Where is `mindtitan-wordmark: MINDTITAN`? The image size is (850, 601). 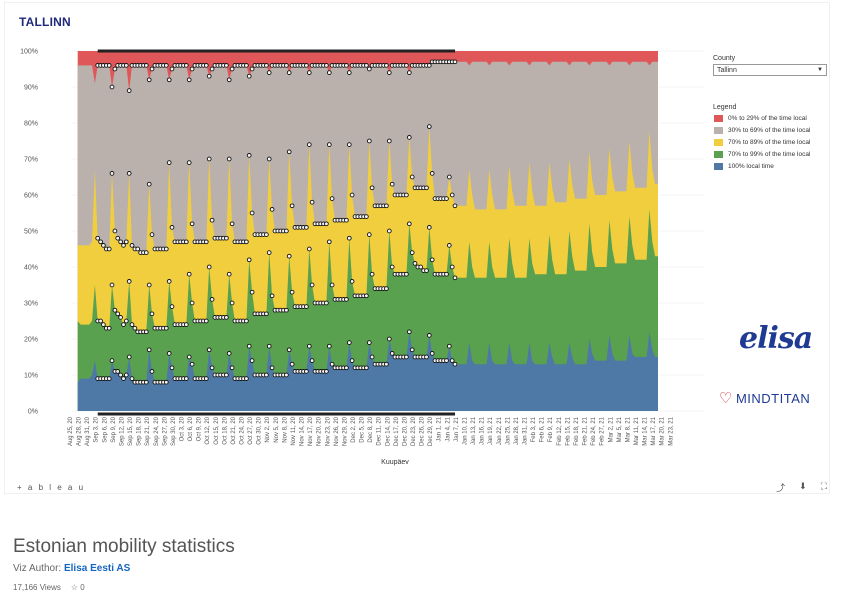 mindtitan-wordmark: MINDTITAN is located at coordinates (773, 398).